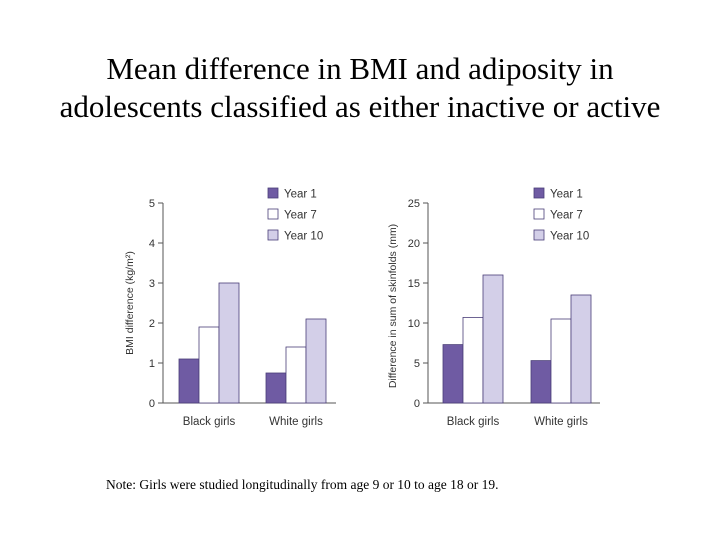  What do you see at coordinates (360, 68) in the screenshot?
I see `slide-title-line-1: Mean difference in BMI and adiposity in` at bounding box center [360, 68].